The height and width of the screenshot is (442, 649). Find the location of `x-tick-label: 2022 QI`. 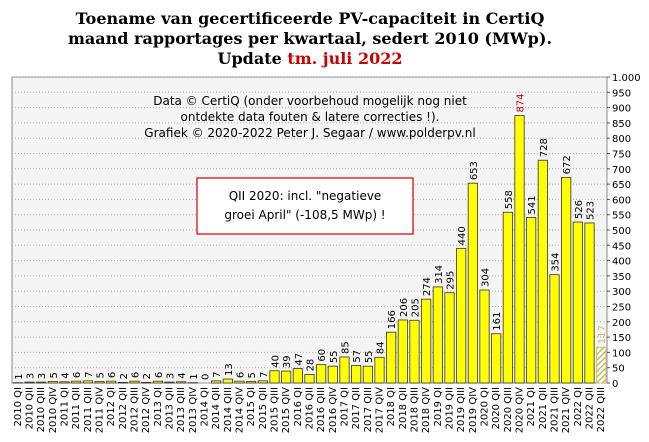

x-tick-label: 2022 QI is located at coordinates (578, 406).